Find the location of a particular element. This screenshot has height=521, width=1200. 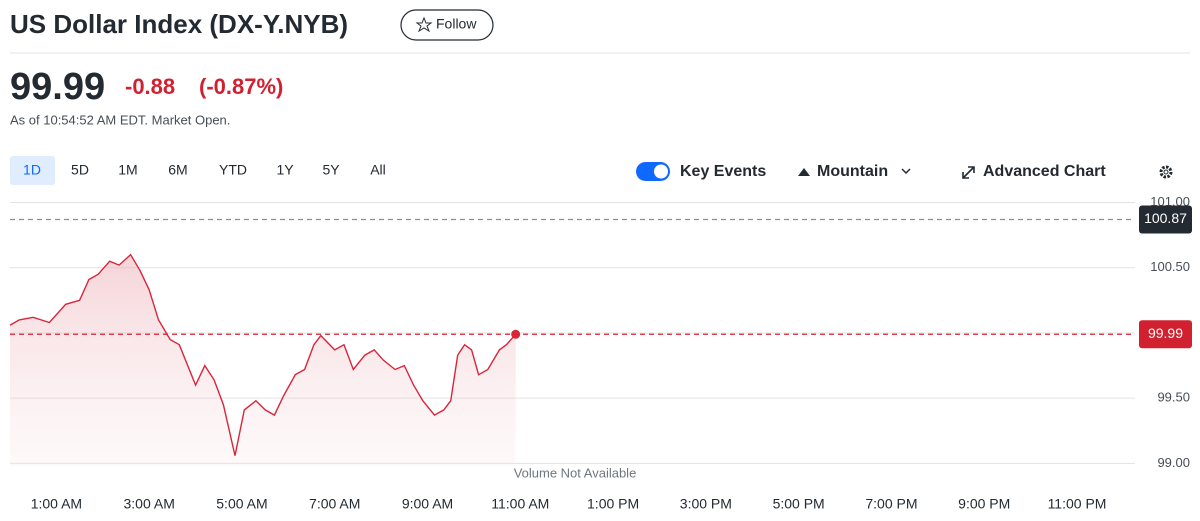

x-tick-label: 9:00 AM is located at coordinates (427, 504).